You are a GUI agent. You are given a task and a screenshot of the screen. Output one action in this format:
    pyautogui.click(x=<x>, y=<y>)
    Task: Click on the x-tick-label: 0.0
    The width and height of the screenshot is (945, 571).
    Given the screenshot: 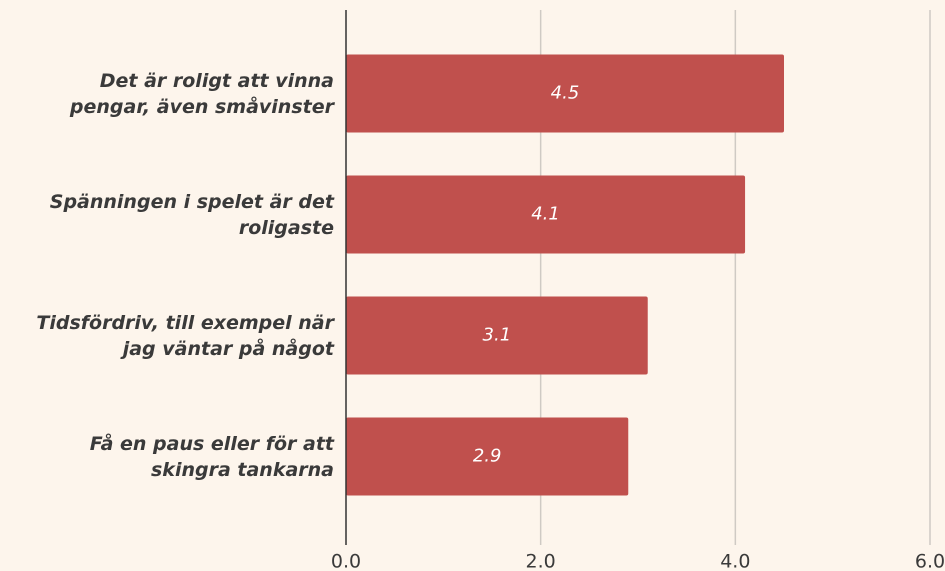 What is the action you would take?
    pyautogui.click(x=346, y=561)
    